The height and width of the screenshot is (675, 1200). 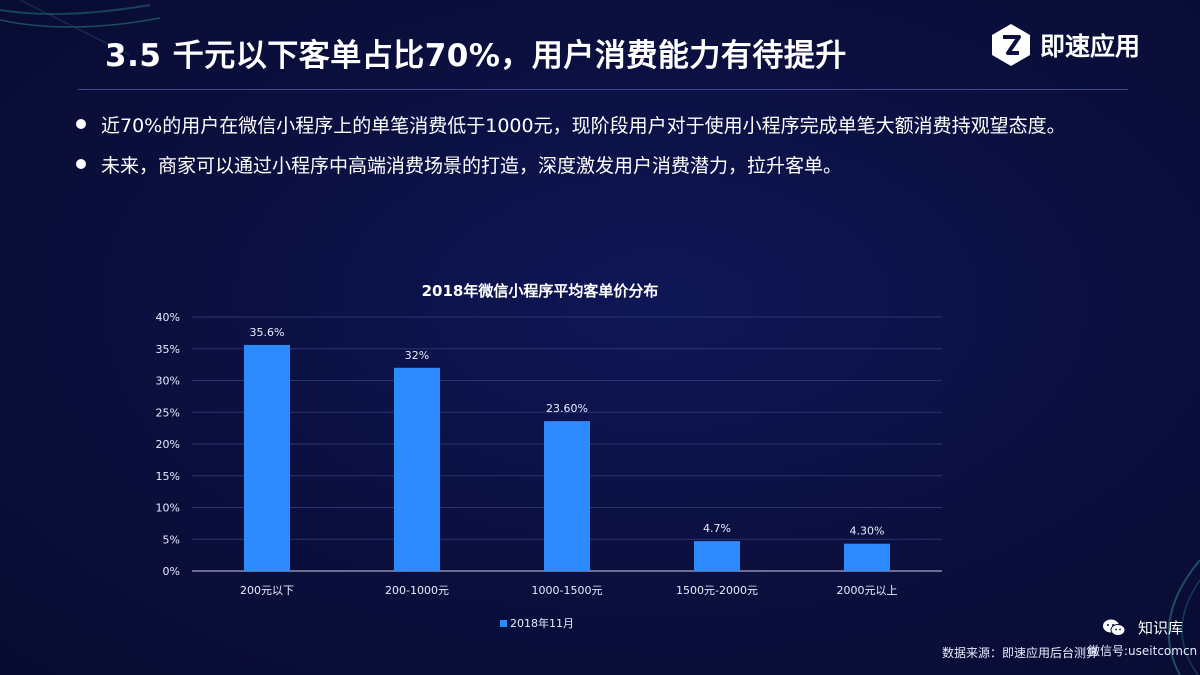 I want to click on y-tick-label: 15%, so click(x=168, y=476).